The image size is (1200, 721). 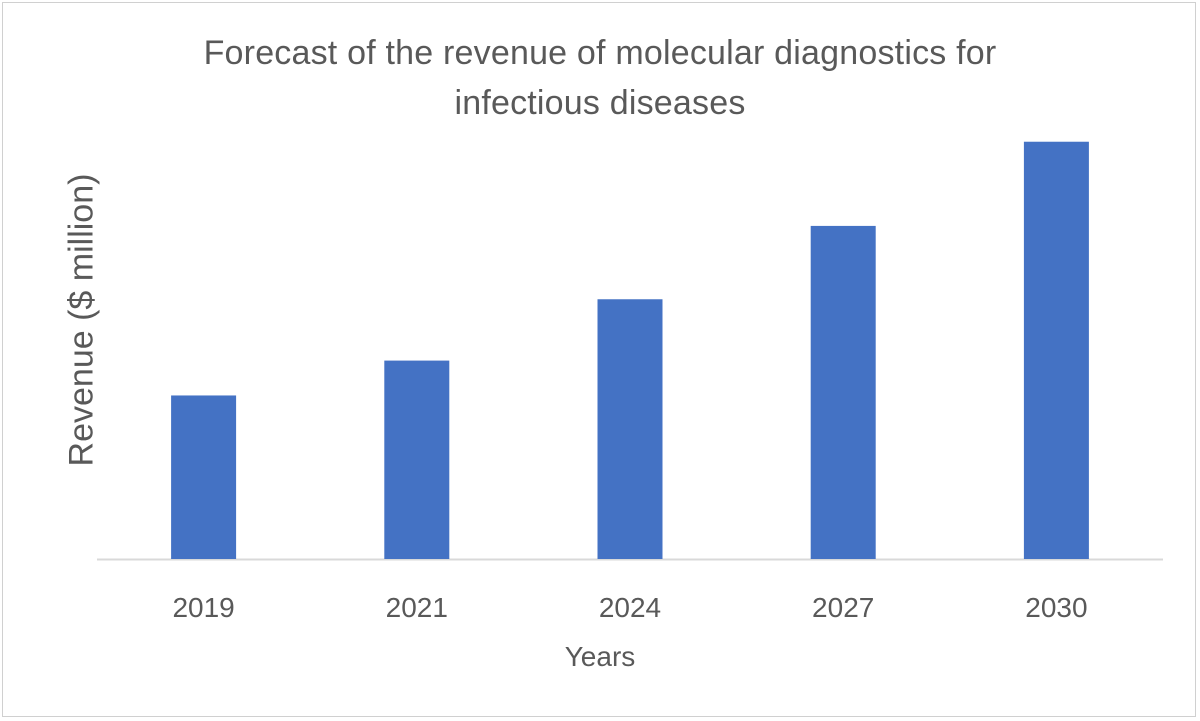 I want to click on x-tick-label-2019: 2019, so click(x=203, y=607).